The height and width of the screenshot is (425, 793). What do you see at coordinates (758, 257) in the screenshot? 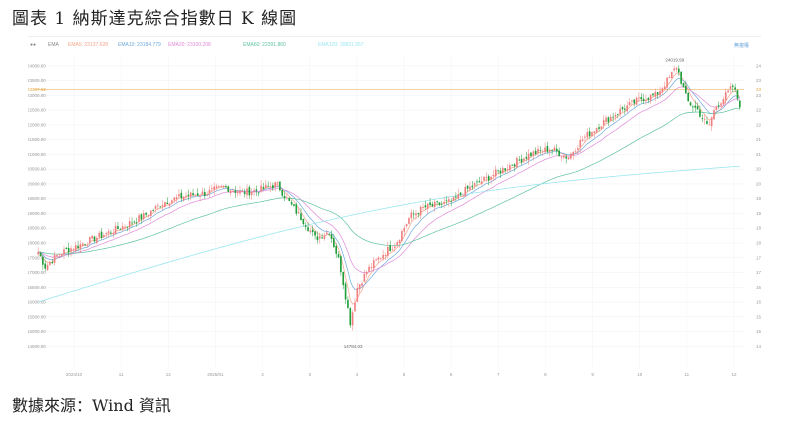
I see `y-tick-label-right: 17500.00` at bounding box center [758, 257].